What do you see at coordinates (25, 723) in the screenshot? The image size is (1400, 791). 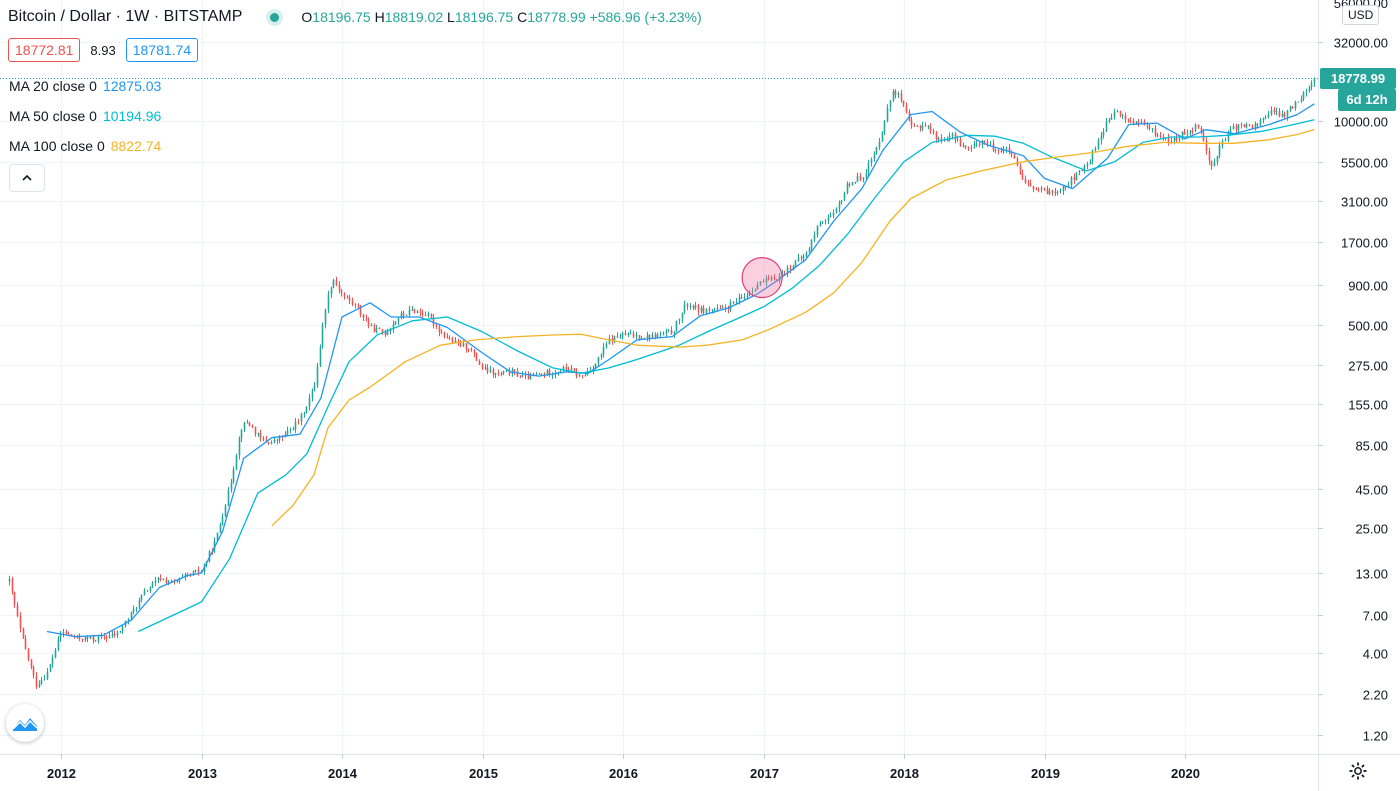 I see `tradingview-logo-icon` at bounding box center [25, 723].